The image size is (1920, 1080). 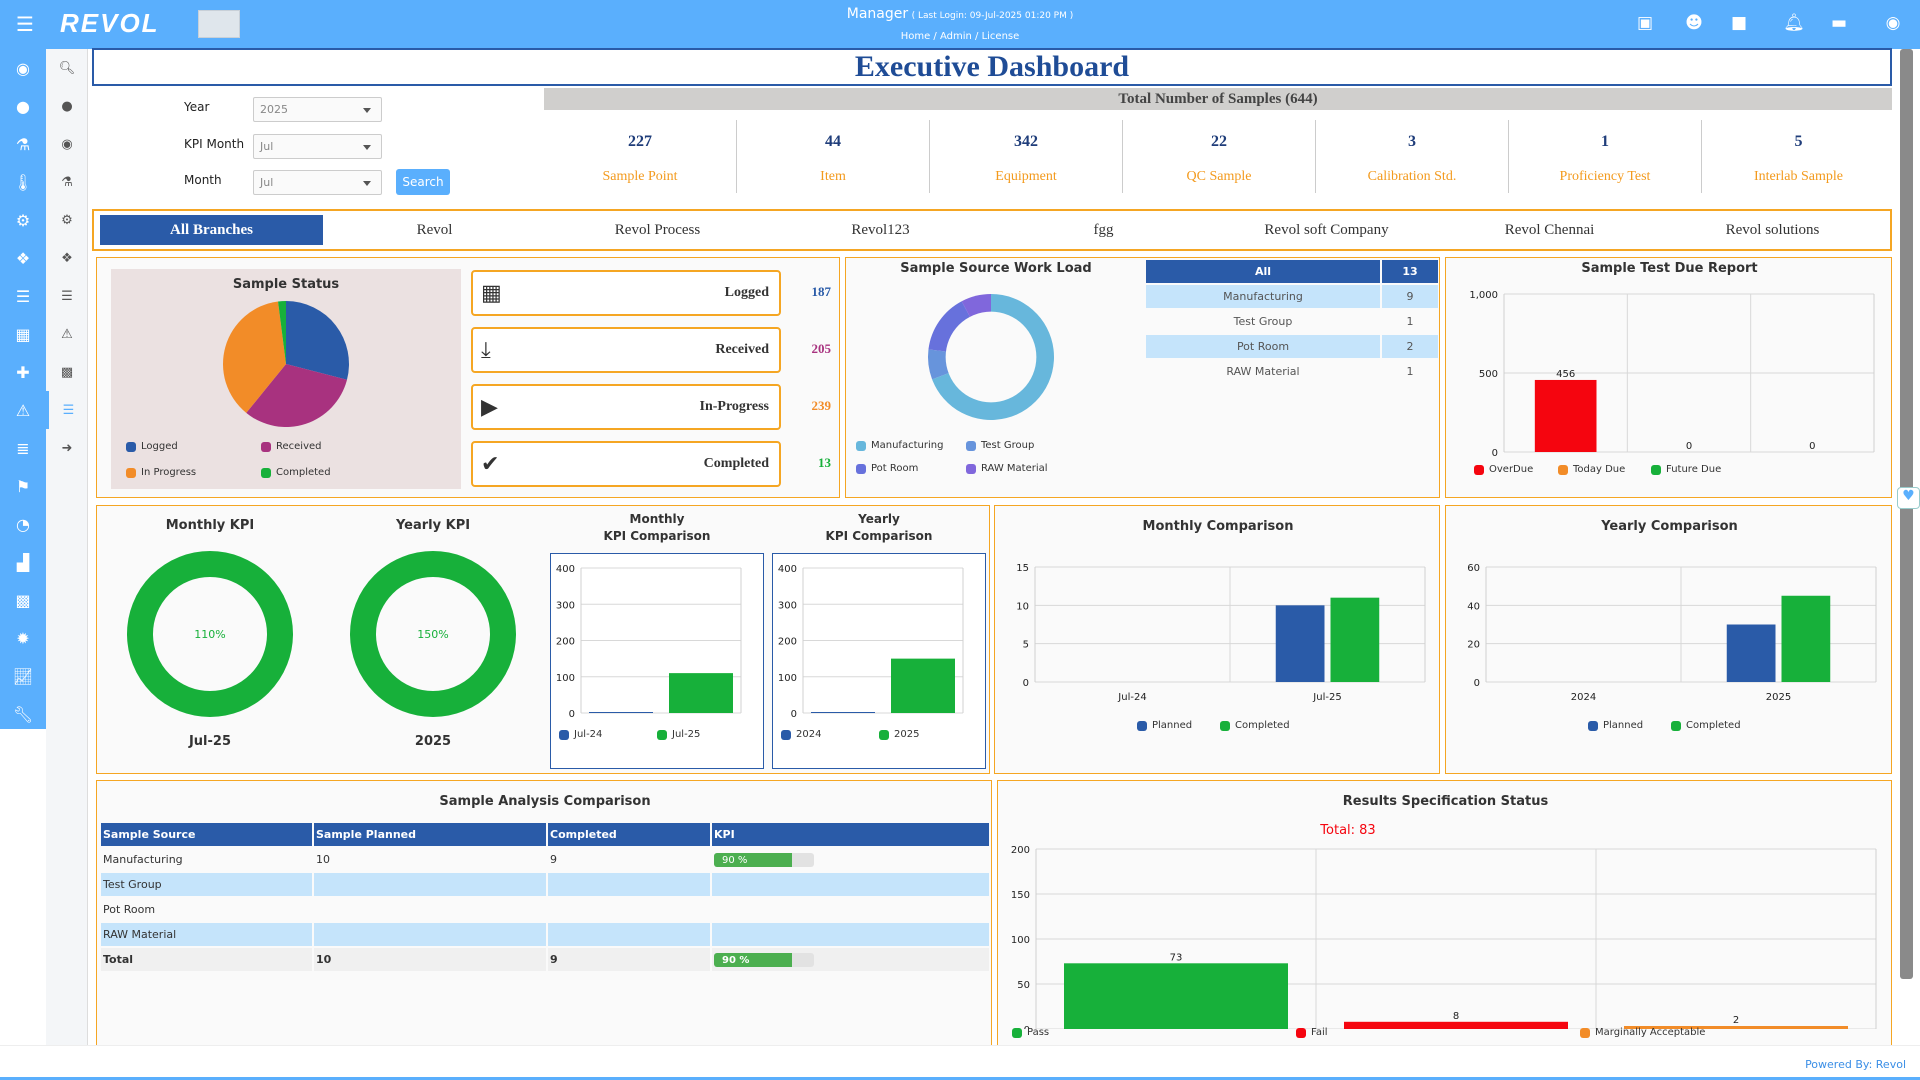 What do you see at coordinates (25, 24) in the screenshot?
I see `hamburger-menu-icon: ☰` at bounding box center [25, 24].